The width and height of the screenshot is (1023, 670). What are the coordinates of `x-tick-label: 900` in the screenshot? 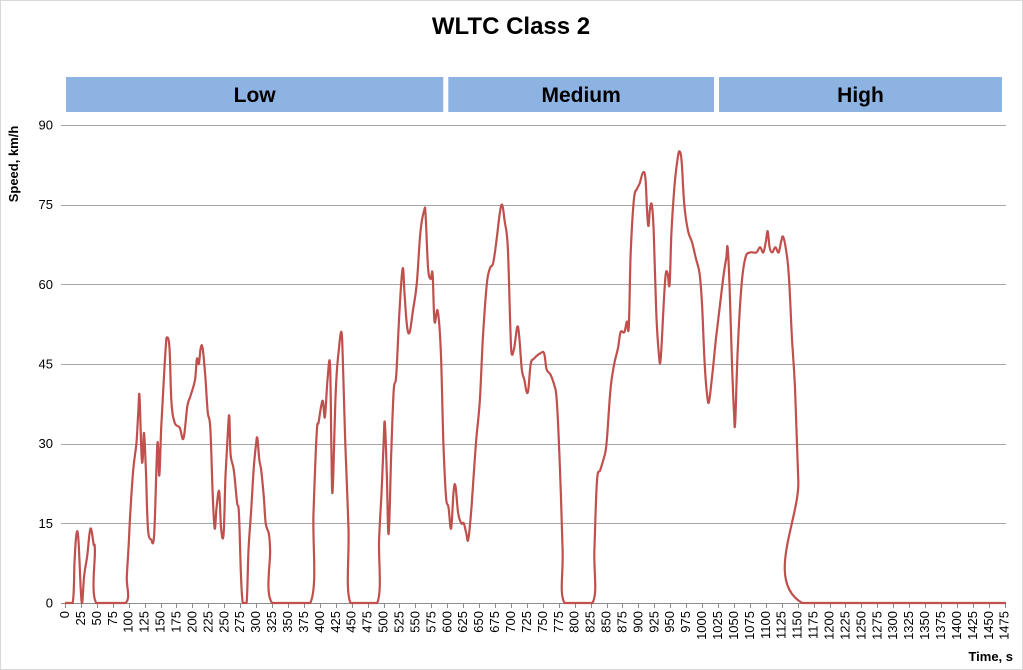 It's located at (637, 622).